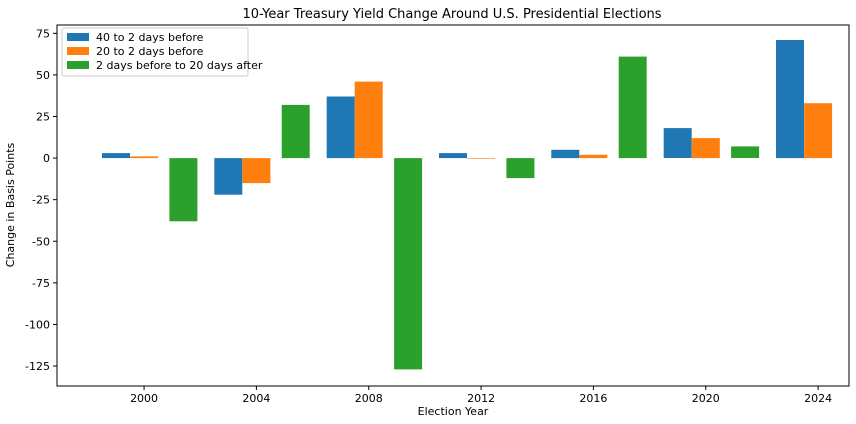  I want to click on y-tick-label-5: -50, so click(41, 241).